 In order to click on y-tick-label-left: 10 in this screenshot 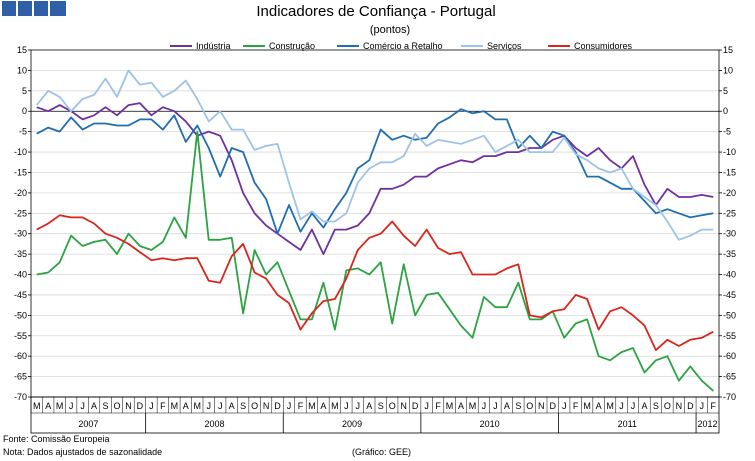, I will do `click(22, 70)`.